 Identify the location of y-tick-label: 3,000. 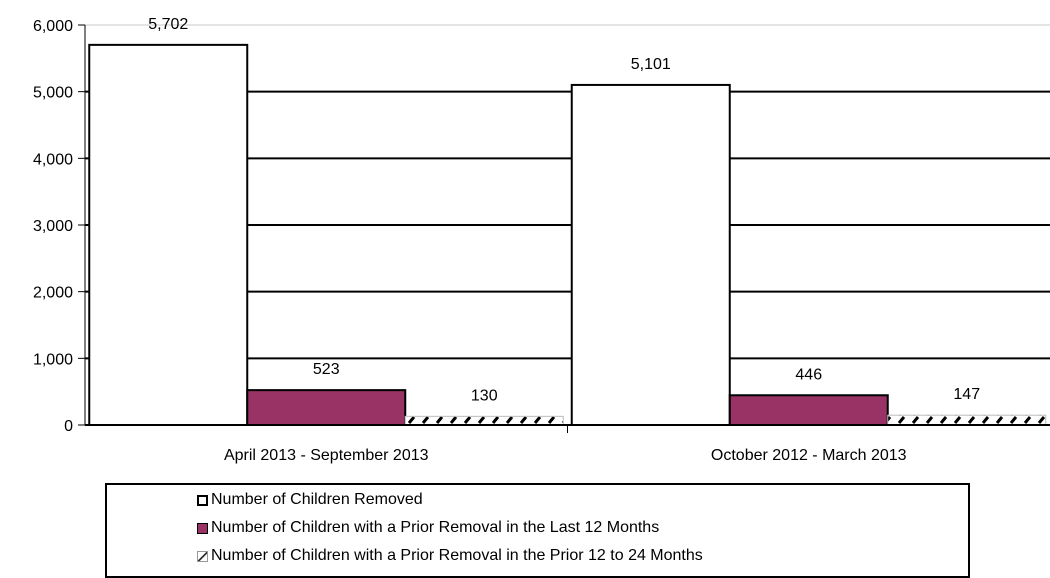
(53, 226).